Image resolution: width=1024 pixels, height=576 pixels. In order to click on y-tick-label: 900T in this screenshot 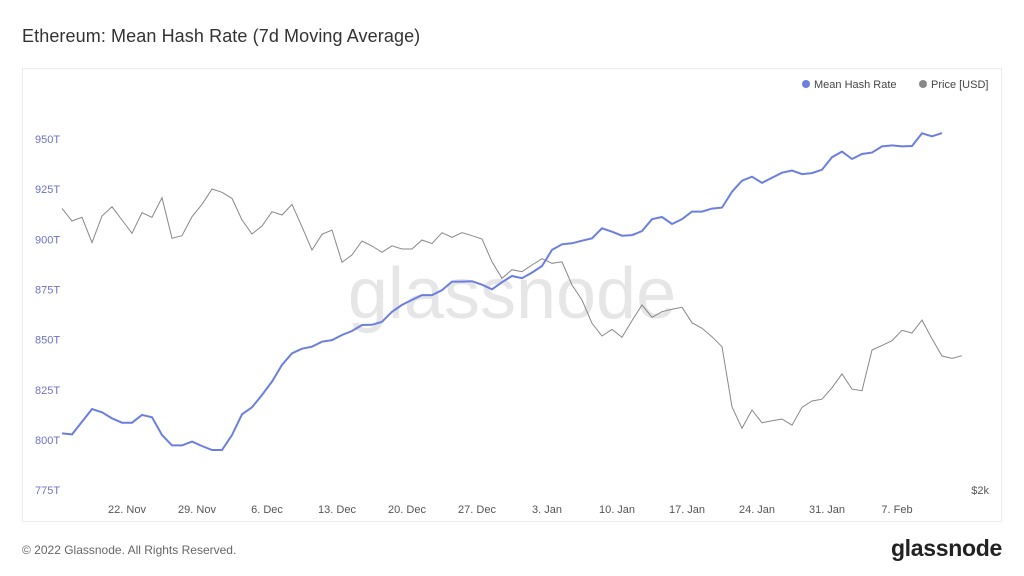, I will do `click(47, 240)`.